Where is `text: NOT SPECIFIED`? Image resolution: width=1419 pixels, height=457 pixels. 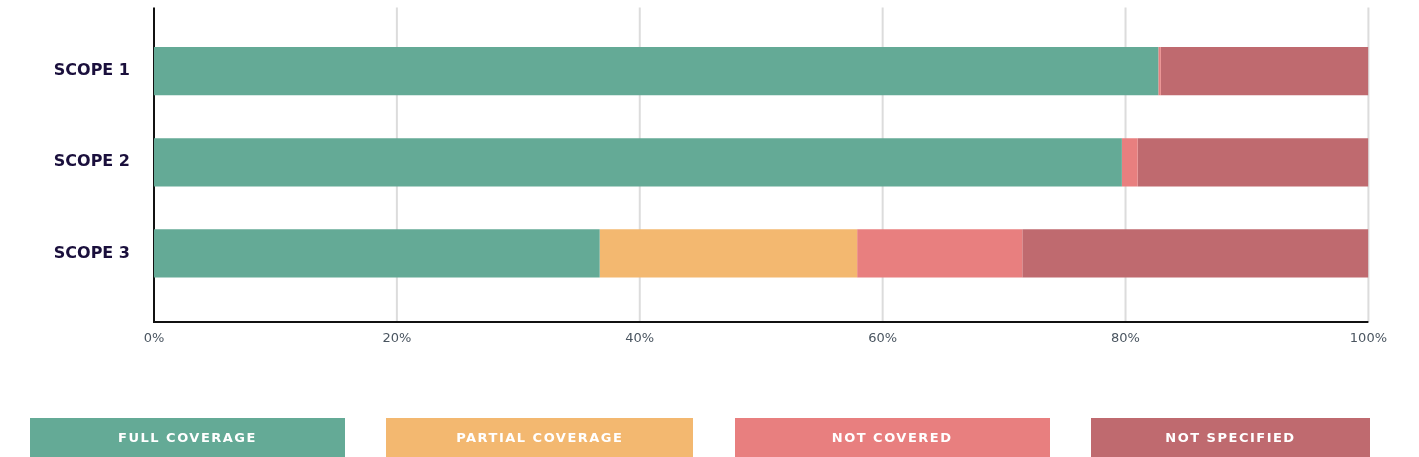
text: NOT SPECIFIED is located at coordinates (1230, 437).